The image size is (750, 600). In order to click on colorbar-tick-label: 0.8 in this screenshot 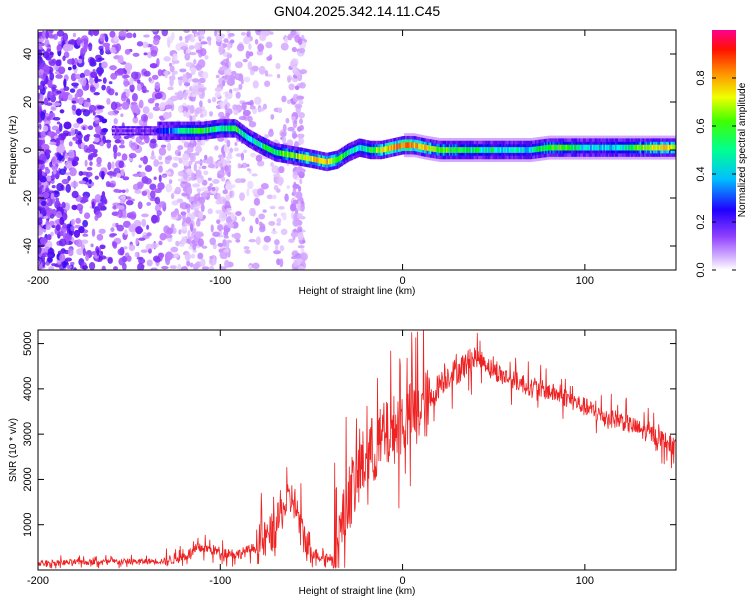, I will do `click(701, 77)`.